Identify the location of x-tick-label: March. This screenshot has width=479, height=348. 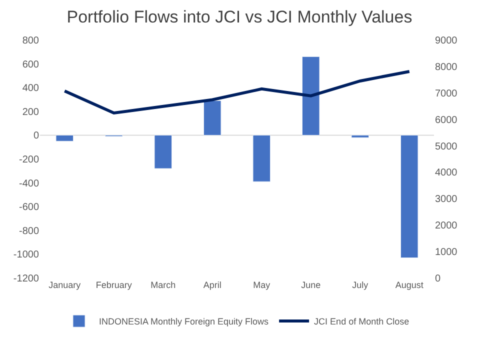
(163, 285).